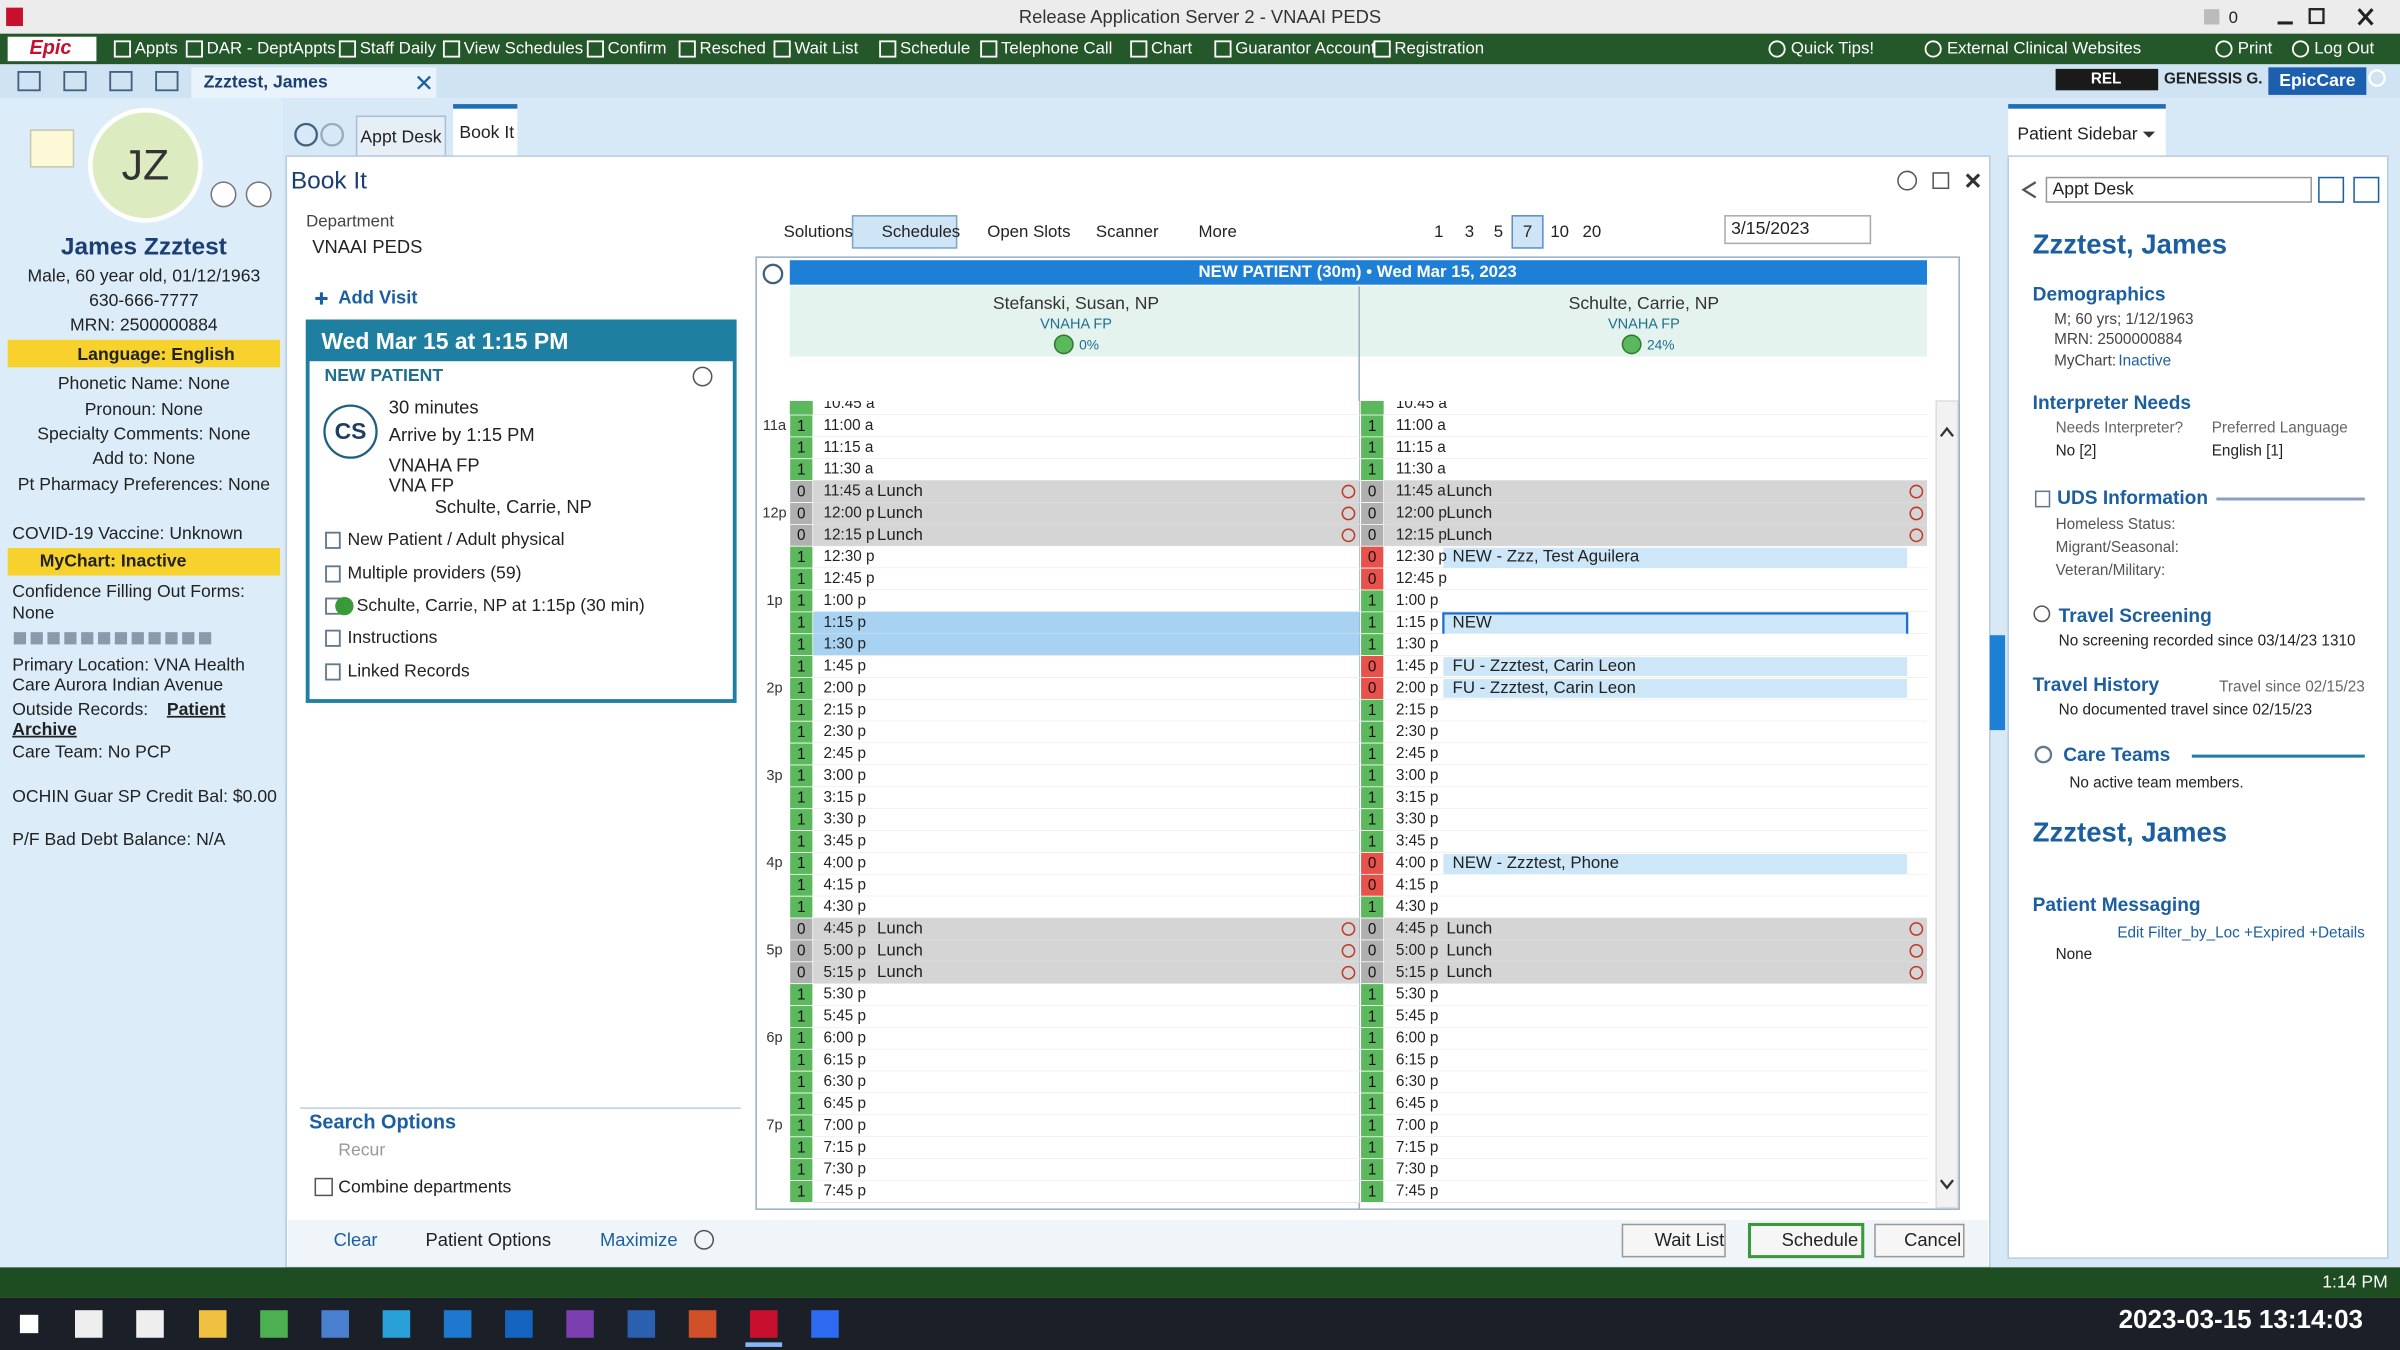 Image resolution: width=2400 pixels, height=1350 pixels. What do you see at coordinates (1536, 862) in the screenshot?
I see `appointment-label: NEW - Zzztest, Phone` at bounding box center [1536, 862].